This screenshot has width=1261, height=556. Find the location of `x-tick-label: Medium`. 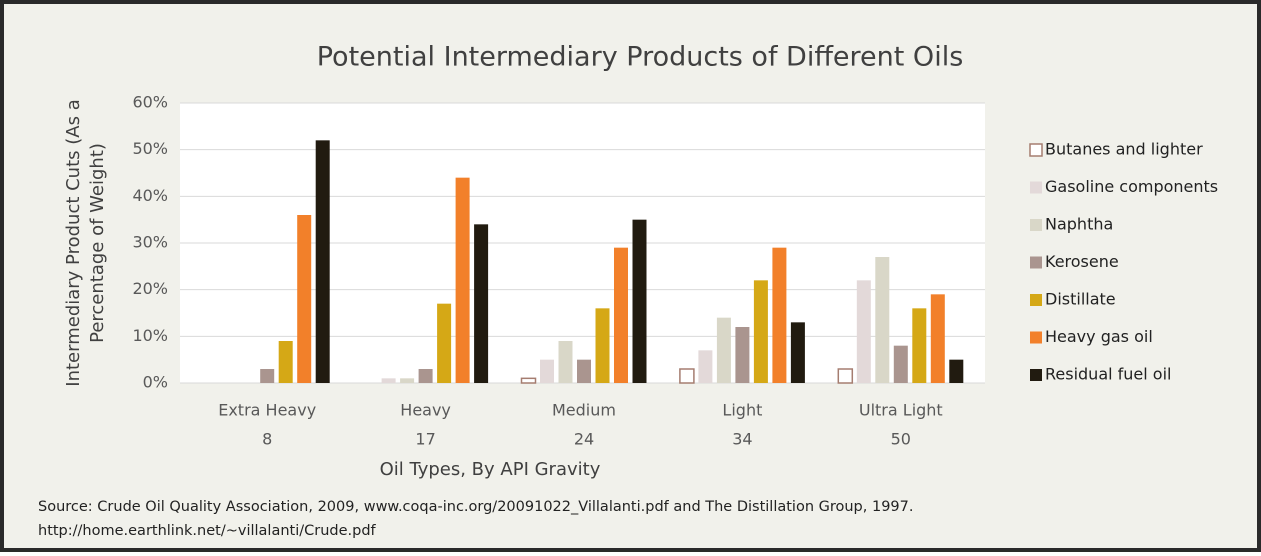

x-tick-label: Medium is located at coordinates (584, 410).